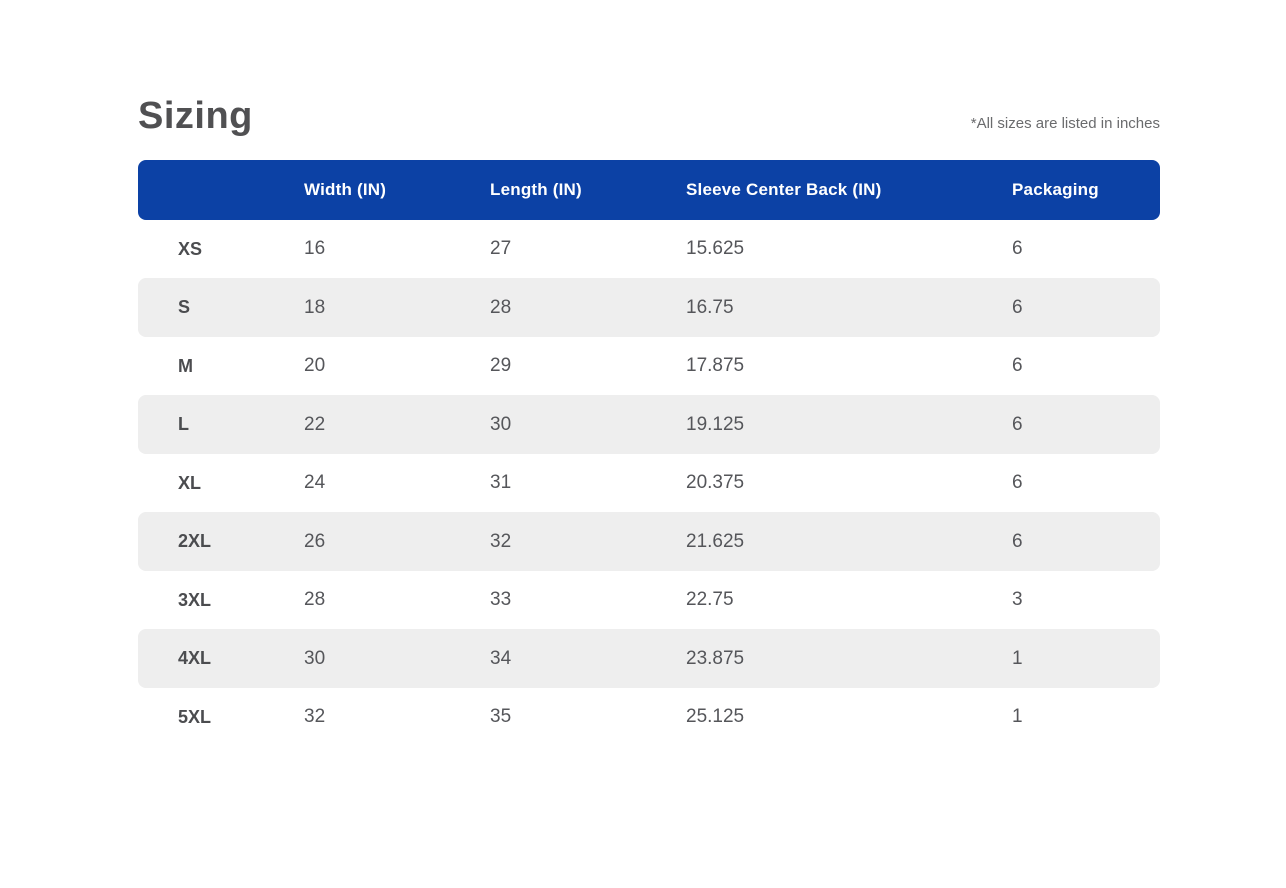 Image resolution: width=1286 pixels, height=888 pixels. What do you see at coordinates (715, 366) in the screenshot?
I see `sleeve-value: 17.875` at bounding box center [715, 366].